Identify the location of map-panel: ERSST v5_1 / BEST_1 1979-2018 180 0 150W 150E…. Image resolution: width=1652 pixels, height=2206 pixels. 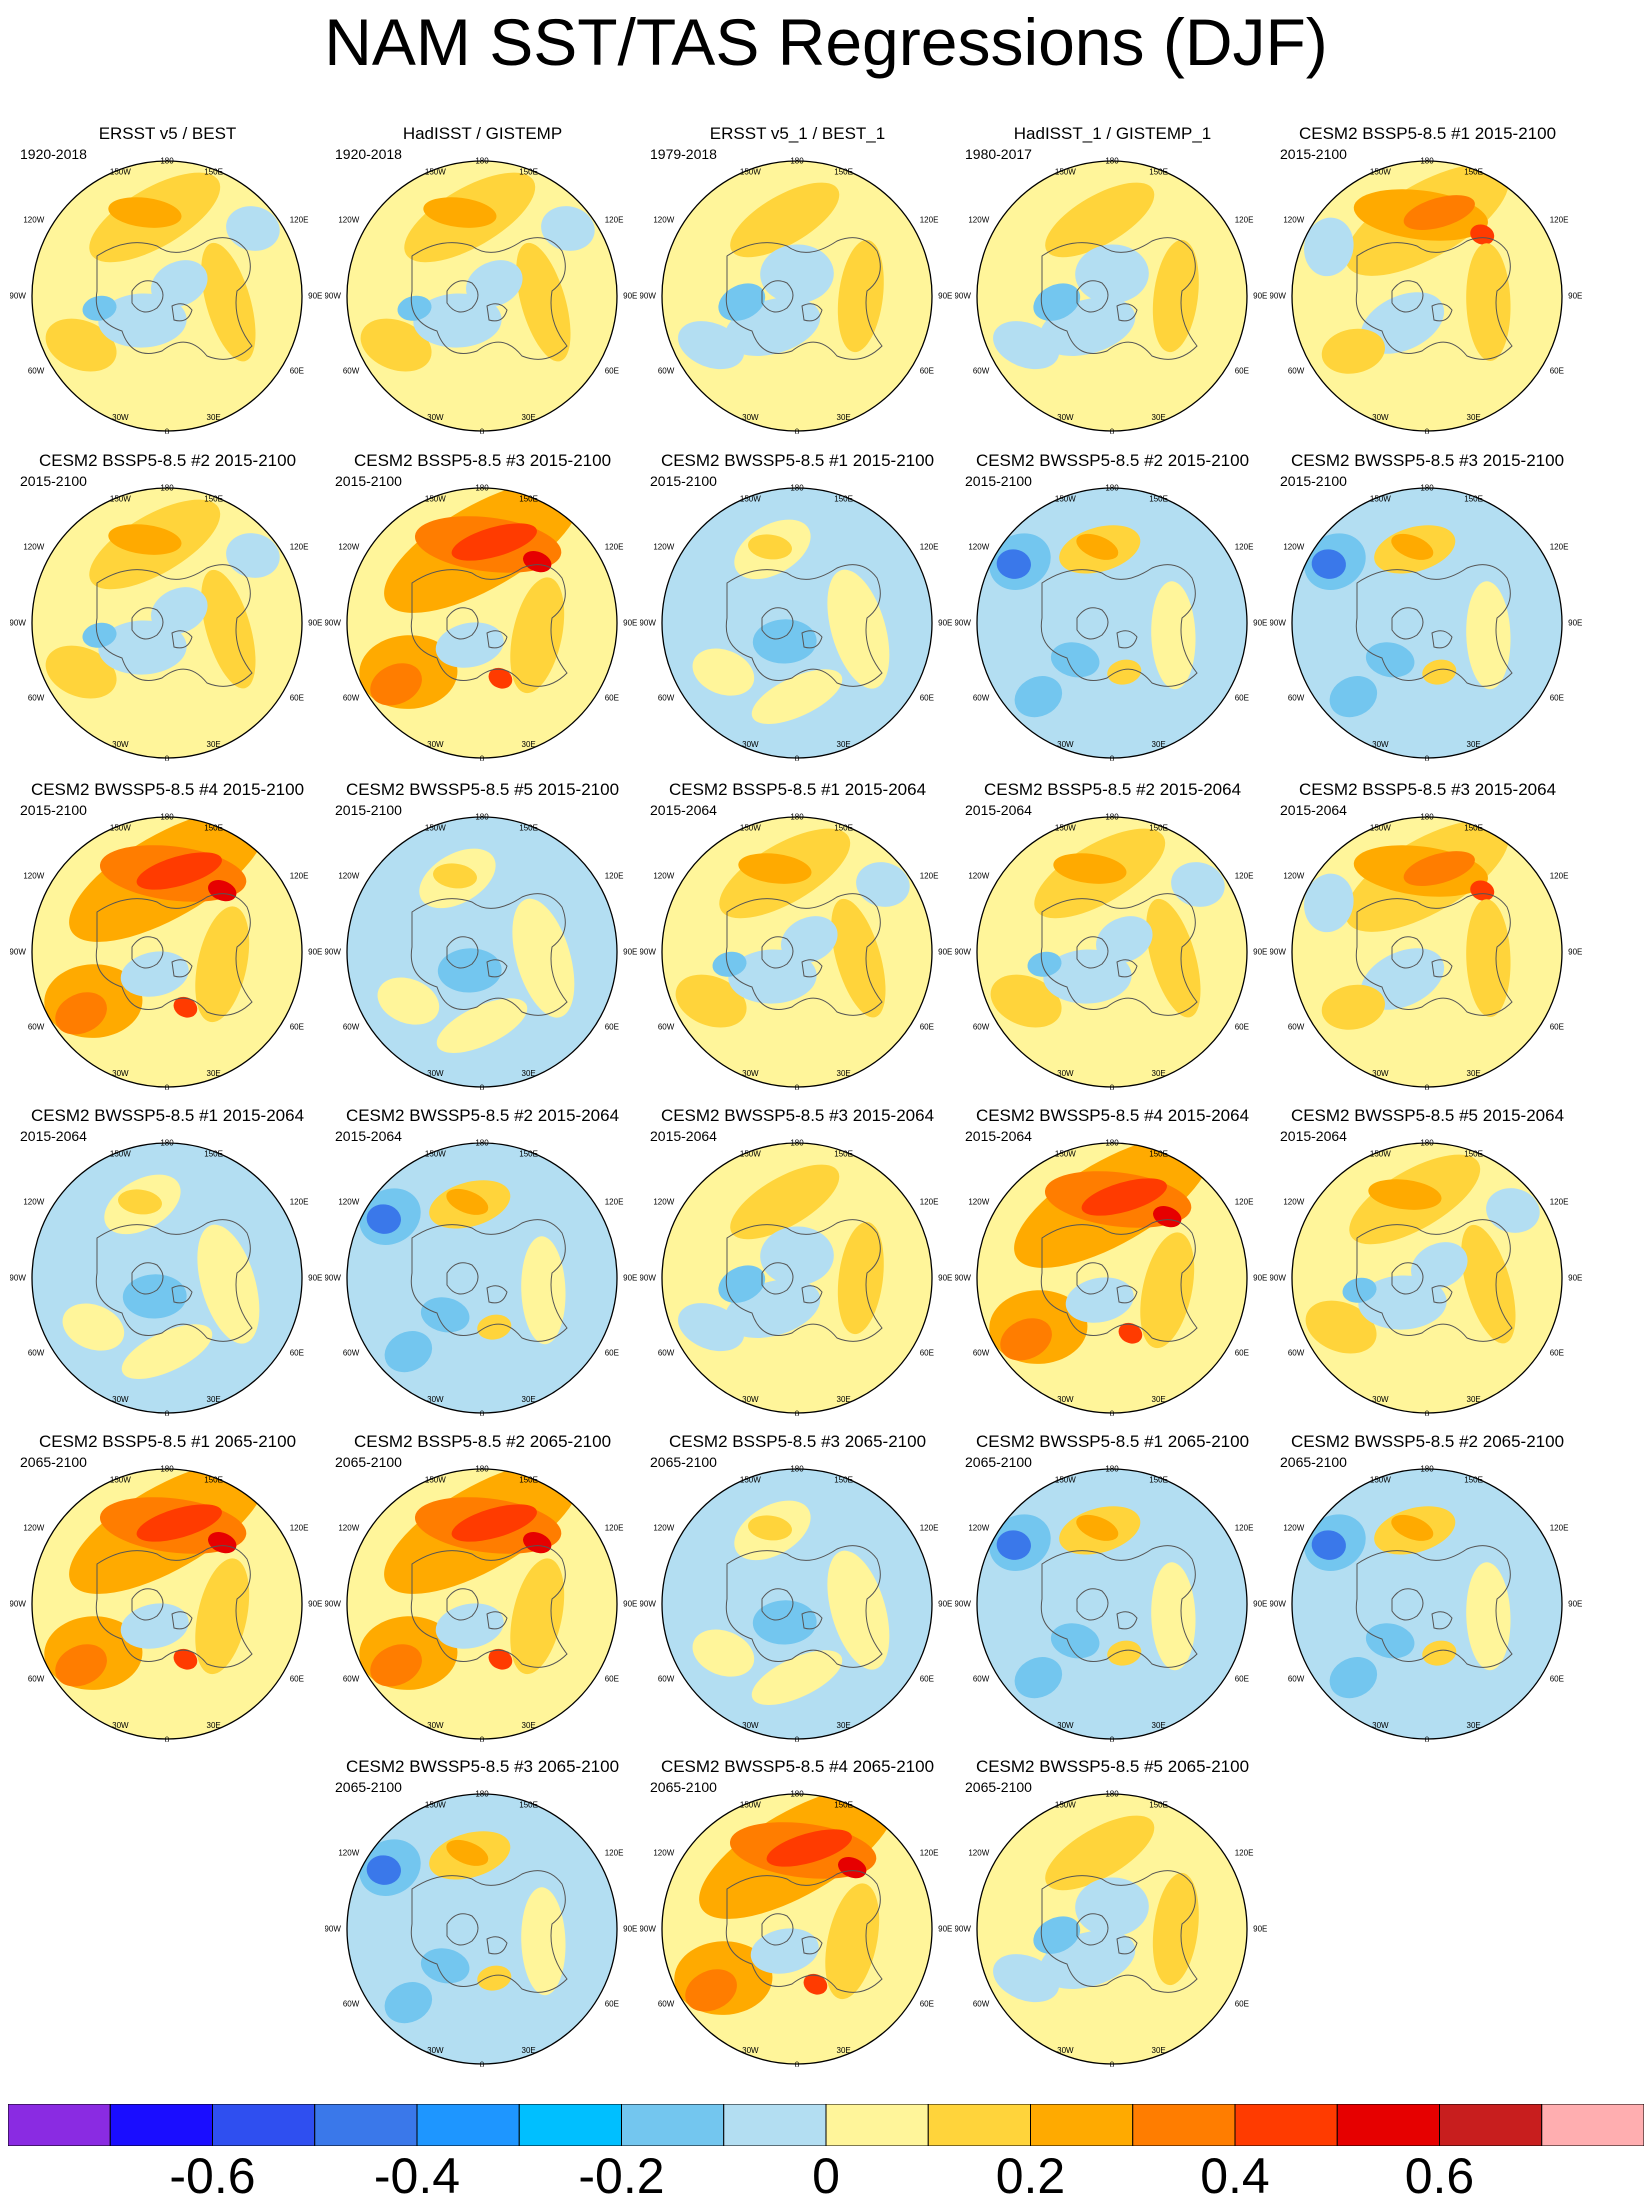
(797, 279).